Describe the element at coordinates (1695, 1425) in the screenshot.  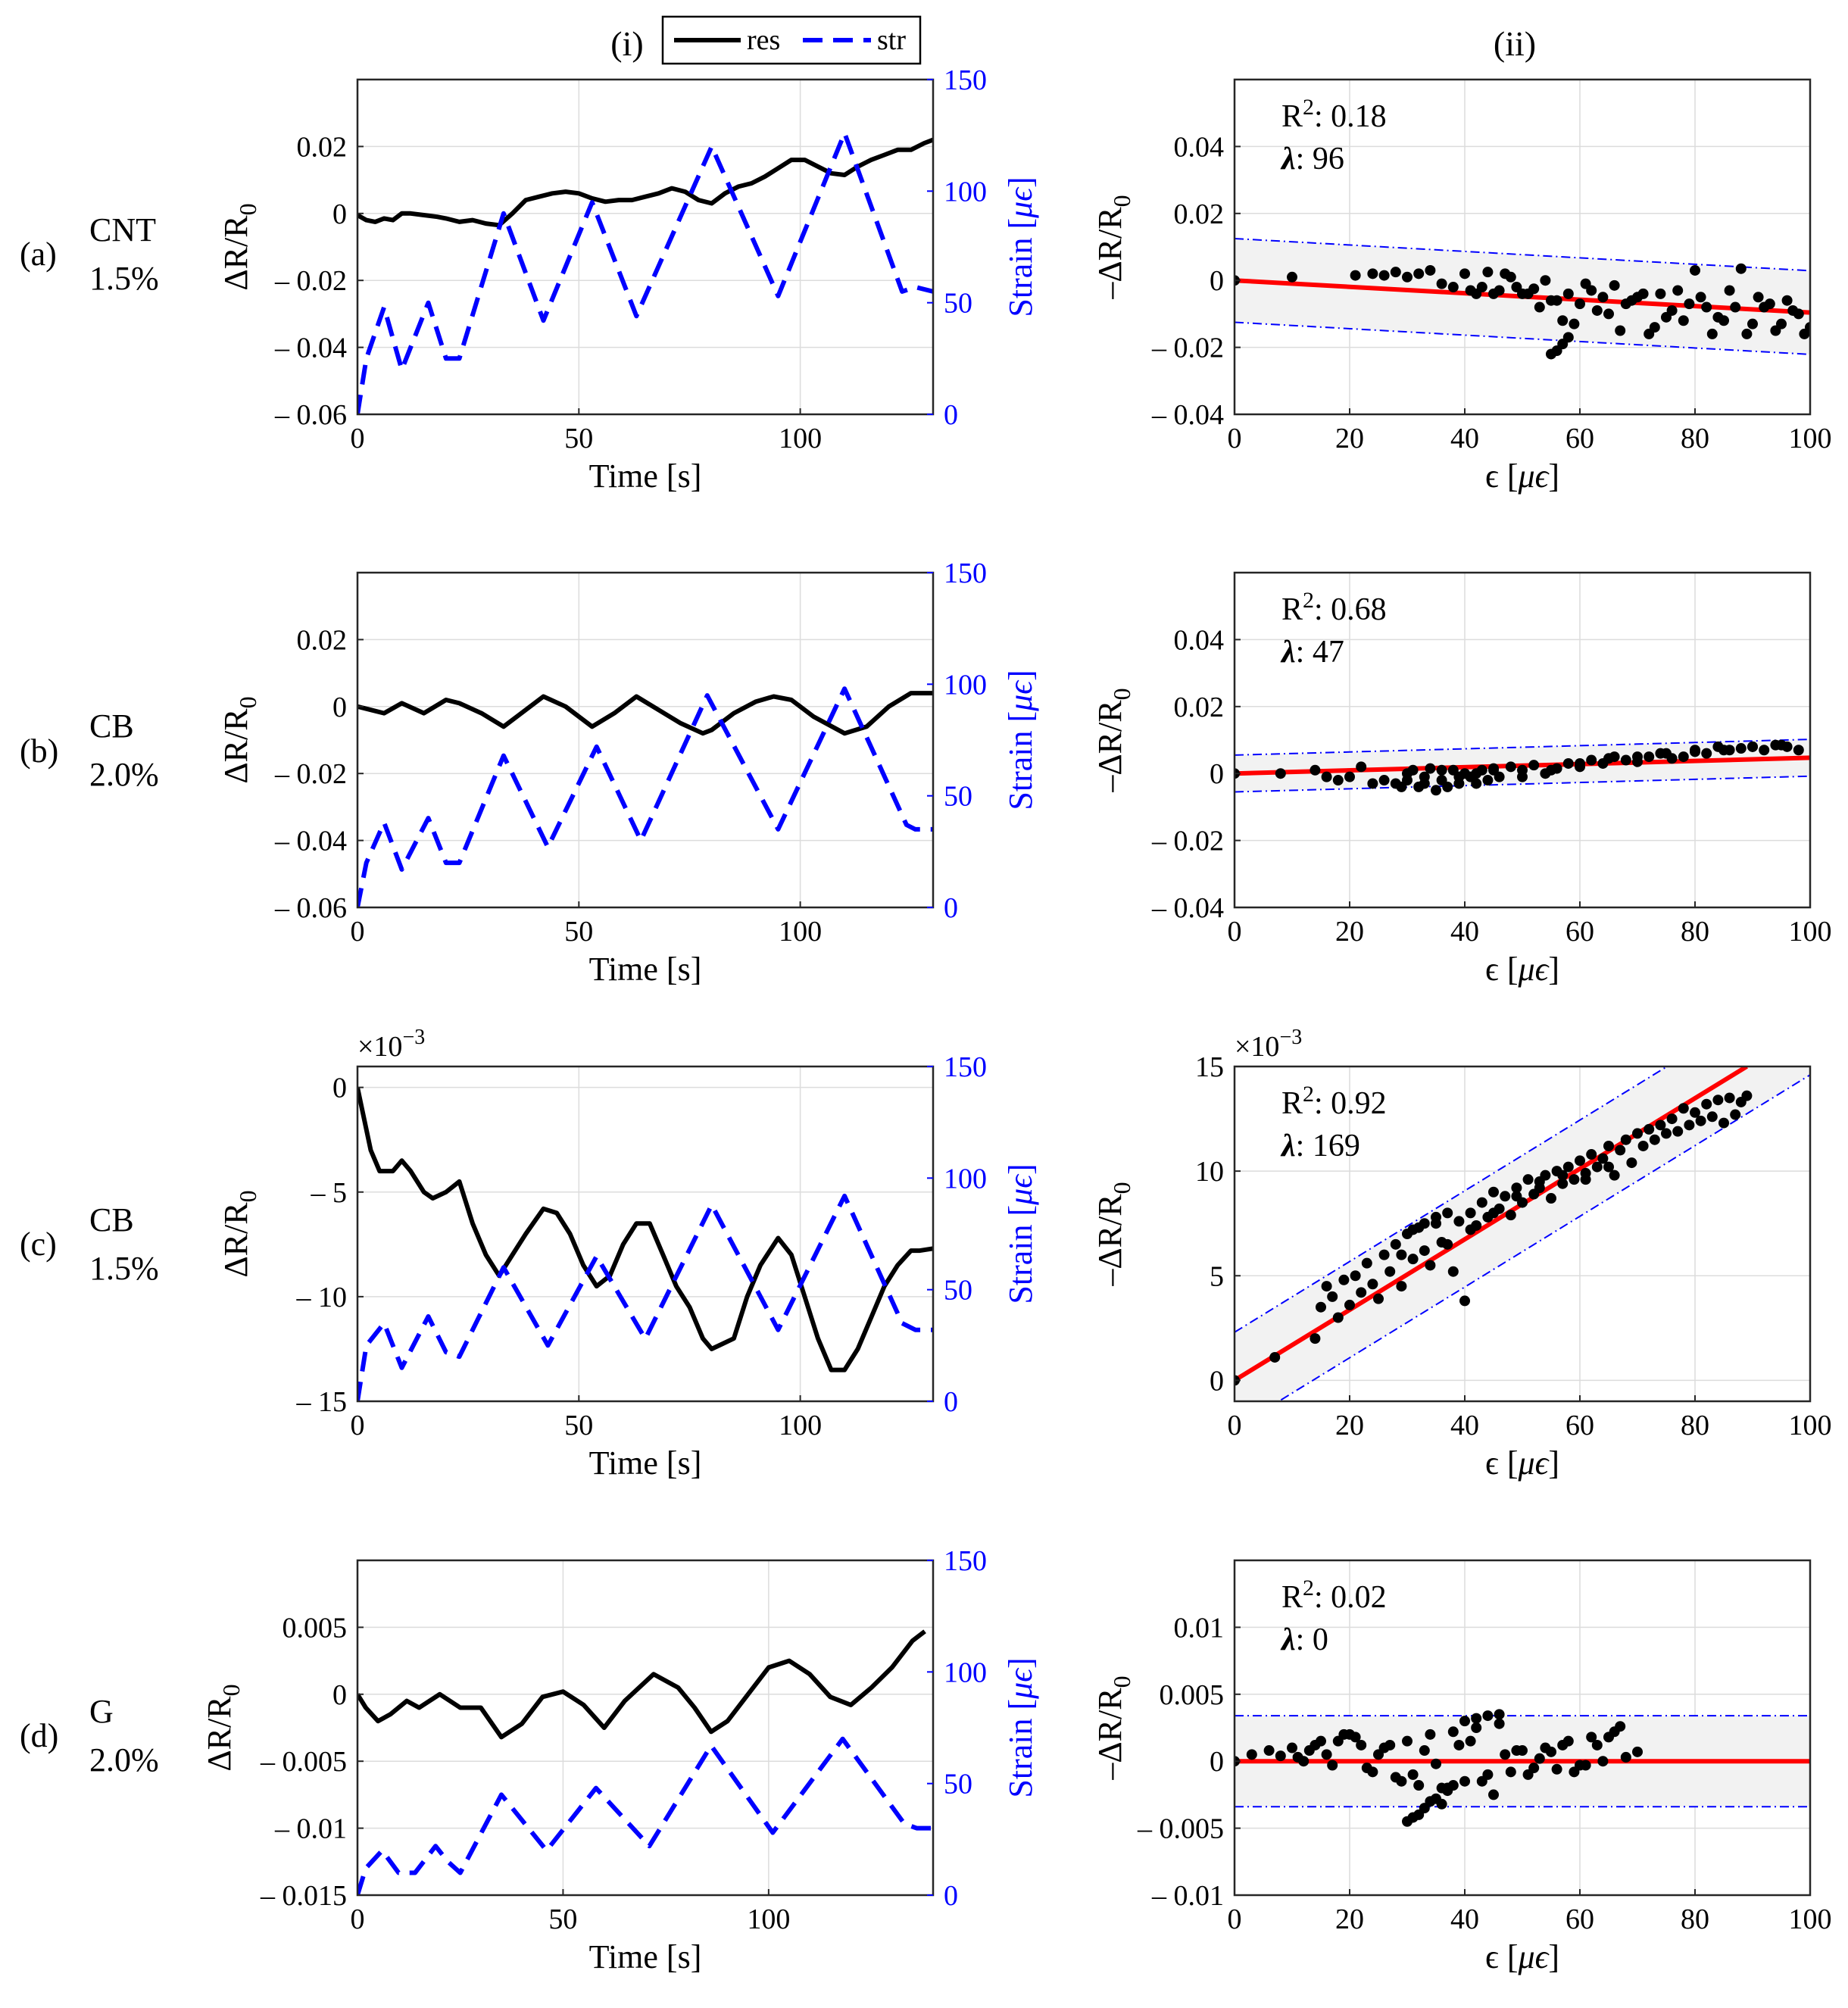
I see `x-tick-label: 80` at that location.